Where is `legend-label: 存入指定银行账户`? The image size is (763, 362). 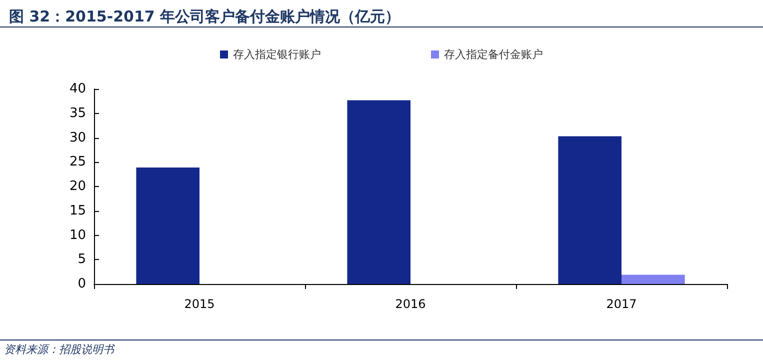 legend-label: 存入指定银行账户 is located at coordinates (277, 54).